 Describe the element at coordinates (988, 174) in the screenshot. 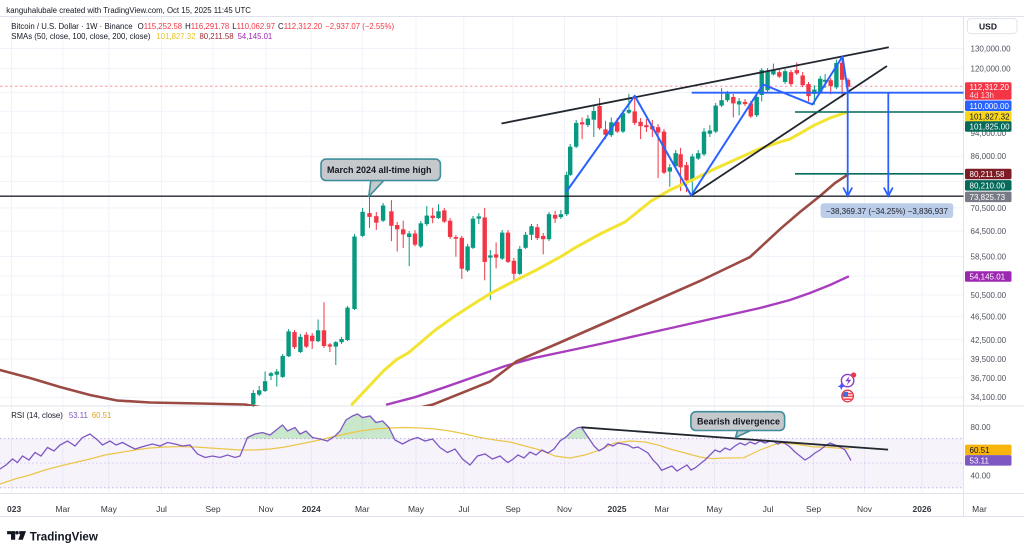

I see `svg-text: 80,211.58` at that location.